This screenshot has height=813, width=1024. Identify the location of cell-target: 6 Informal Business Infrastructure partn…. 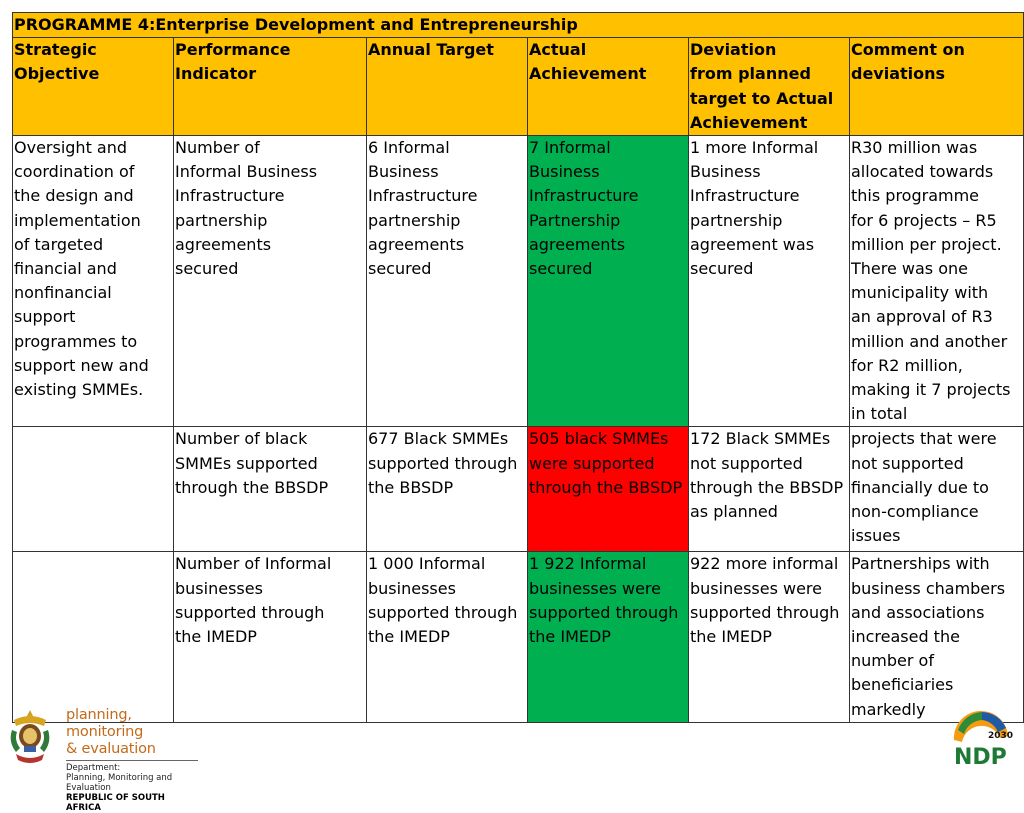
(447, 281).